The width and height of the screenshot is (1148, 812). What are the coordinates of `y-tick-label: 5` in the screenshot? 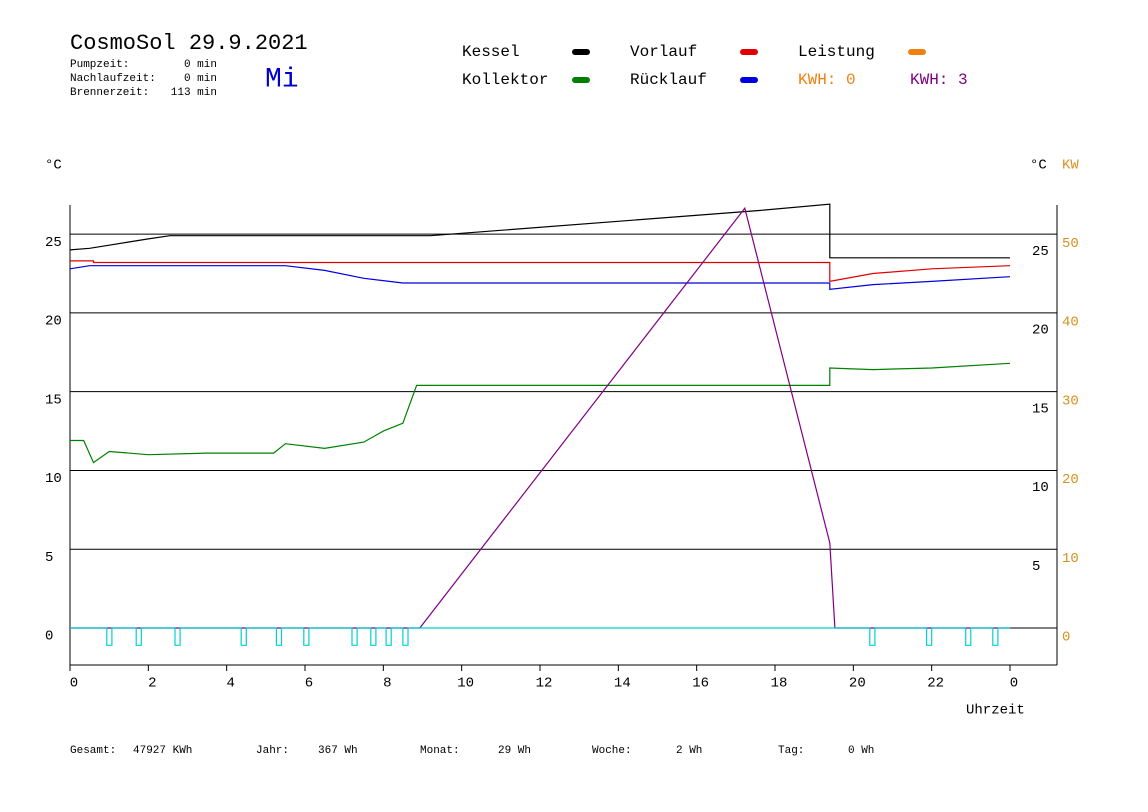 It's located at (49, 558).